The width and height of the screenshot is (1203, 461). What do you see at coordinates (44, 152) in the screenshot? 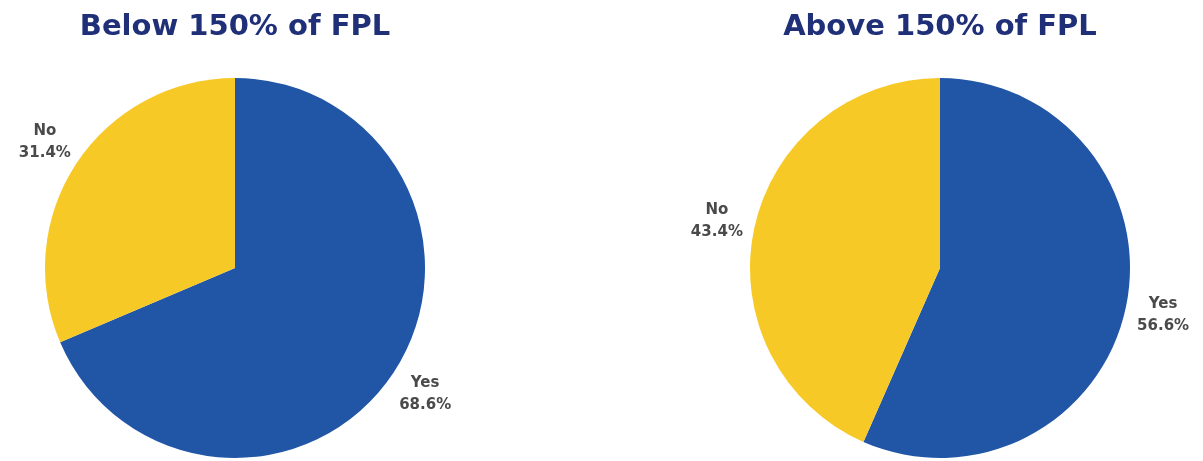
I see `data-label: 31.4%` at bounding box center [44, 152].